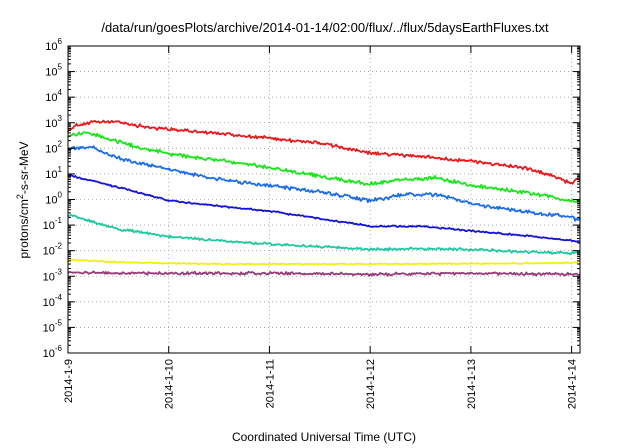  I want to click on x-tick-label: 2014-1-11, so click(270, 383).